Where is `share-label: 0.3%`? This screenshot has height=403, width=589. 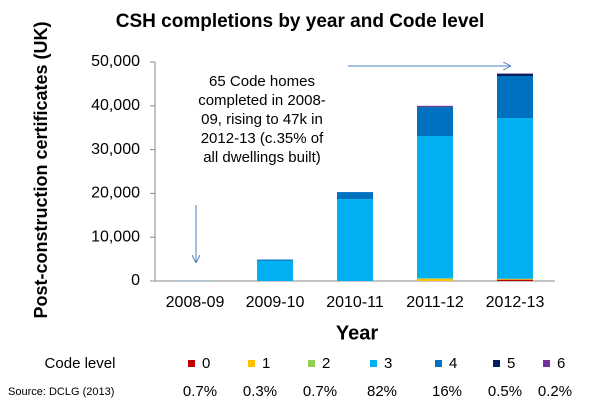
share-label: 0.3% is located at coordinates (260, 391).